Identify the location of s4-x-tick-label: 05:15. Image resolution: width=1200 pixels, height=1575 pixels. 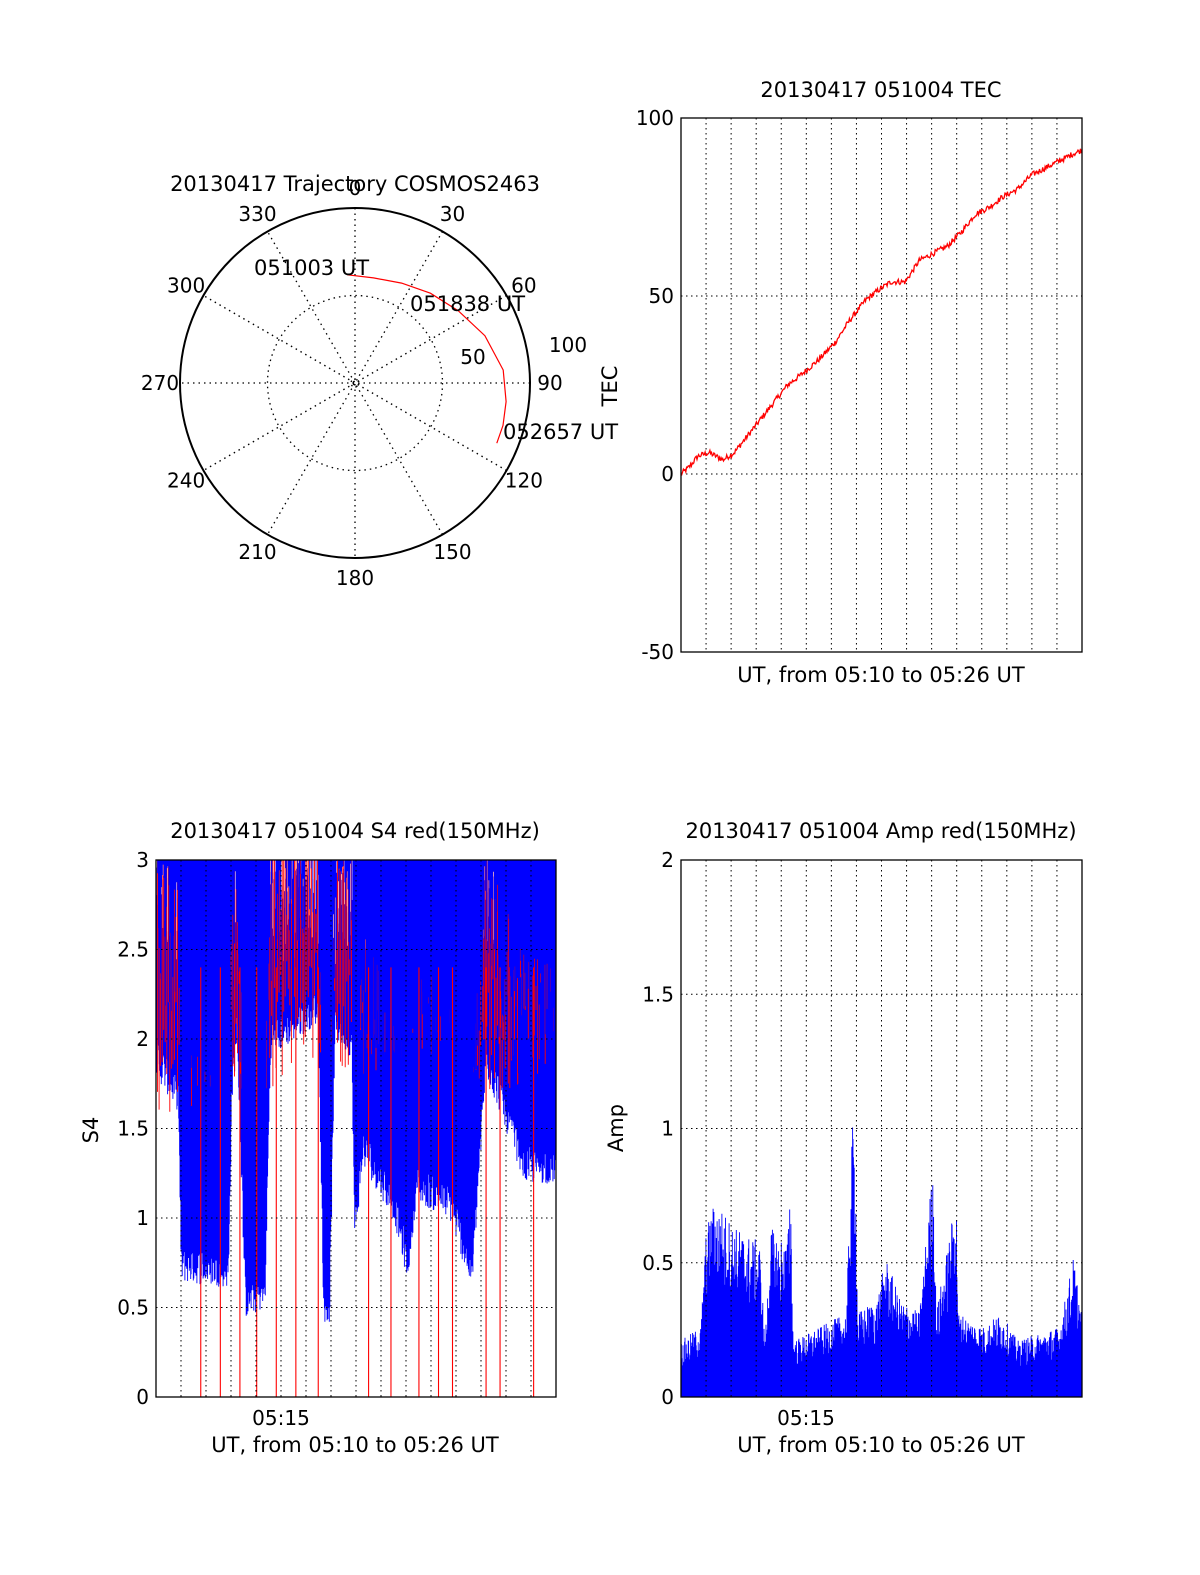
(281, 1418).